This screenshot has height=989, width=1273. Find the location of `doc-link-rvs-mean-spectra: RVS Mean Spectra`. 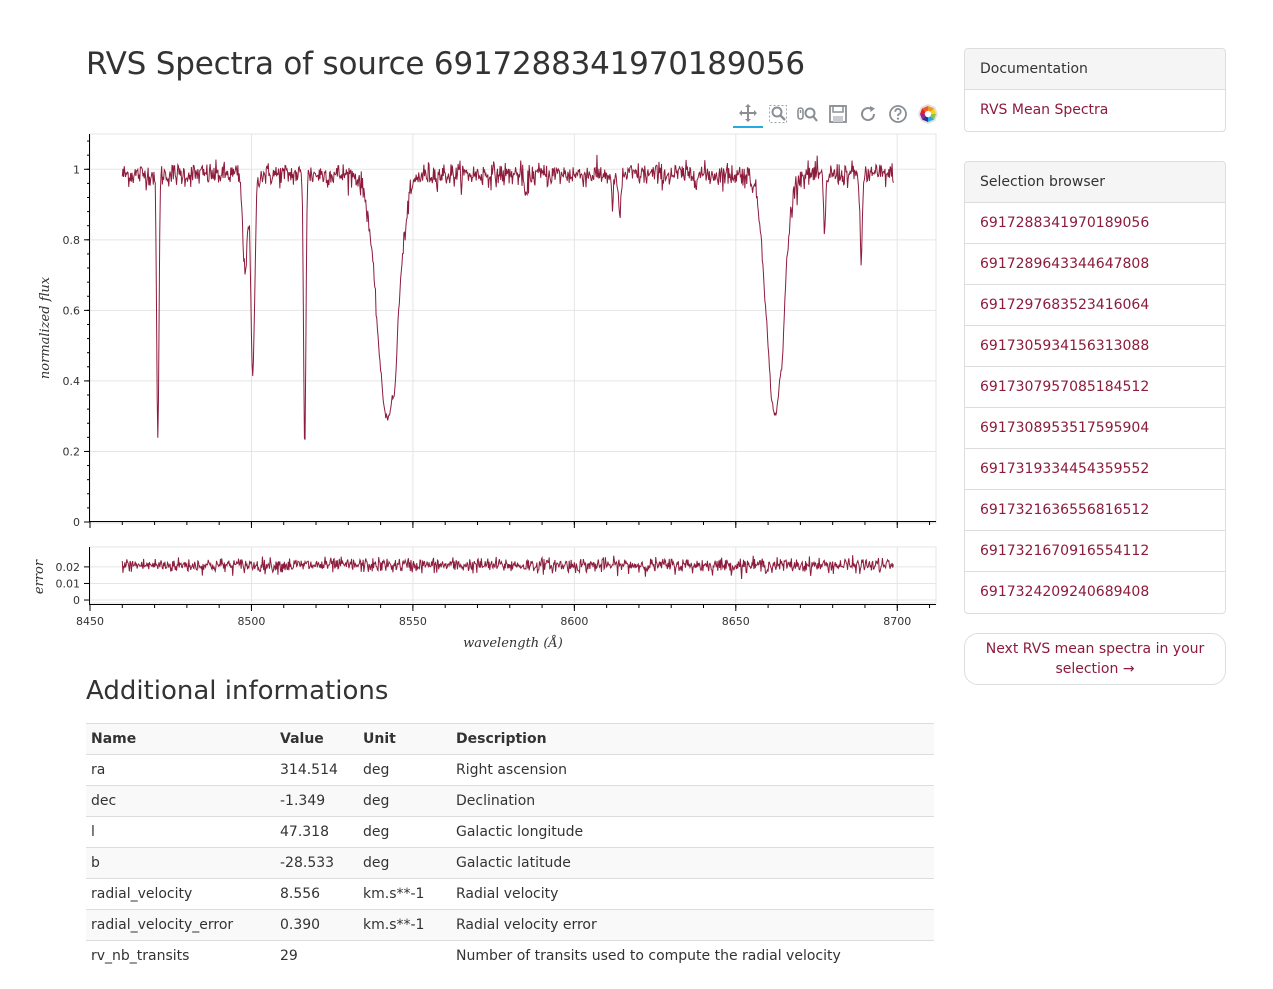

doc-link-rvs-mean-spectra: RVS Mean Spectra is located at coordinates (1044, 110).